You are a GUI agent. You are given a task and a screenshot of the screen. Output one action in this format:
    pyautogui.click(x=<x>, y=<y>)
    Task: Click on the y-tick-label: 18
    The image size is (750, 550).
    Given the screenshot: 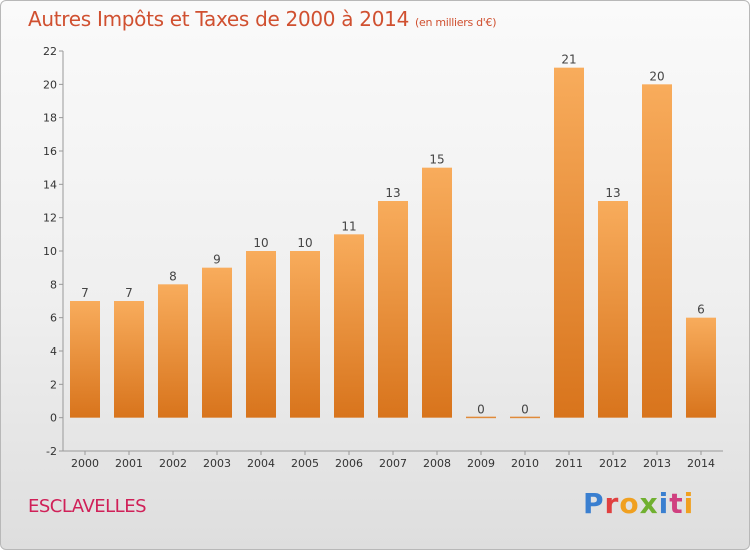 What is the action you would take?
    pyautogui.click(x=50, y=118)
    